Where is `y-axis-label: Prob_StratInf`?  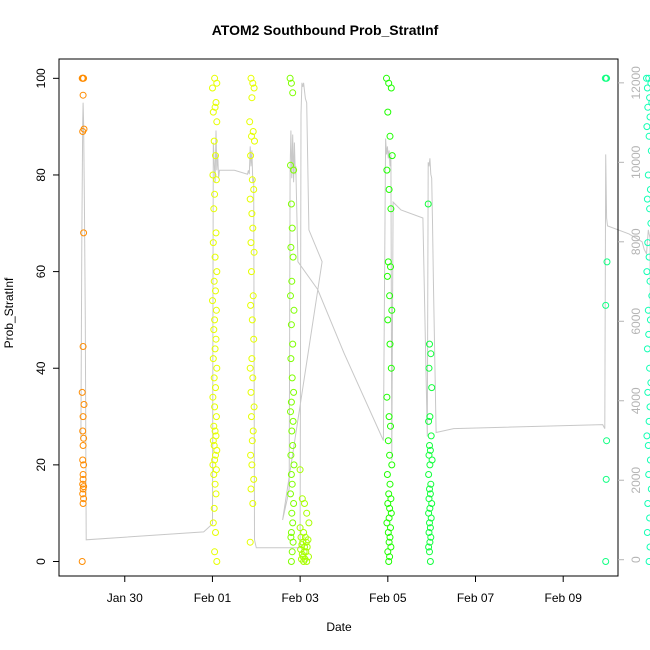
y-axis-label: Prob_StratInf is located at coordinates (9, 312).